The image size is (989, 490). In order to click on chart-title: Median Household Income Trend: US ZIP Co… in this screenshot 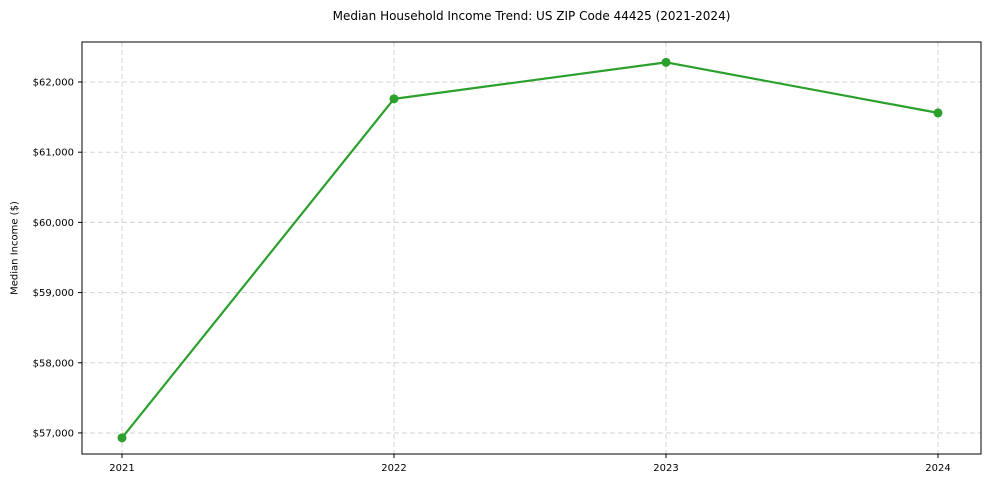, I will do `click(531, 16)`.